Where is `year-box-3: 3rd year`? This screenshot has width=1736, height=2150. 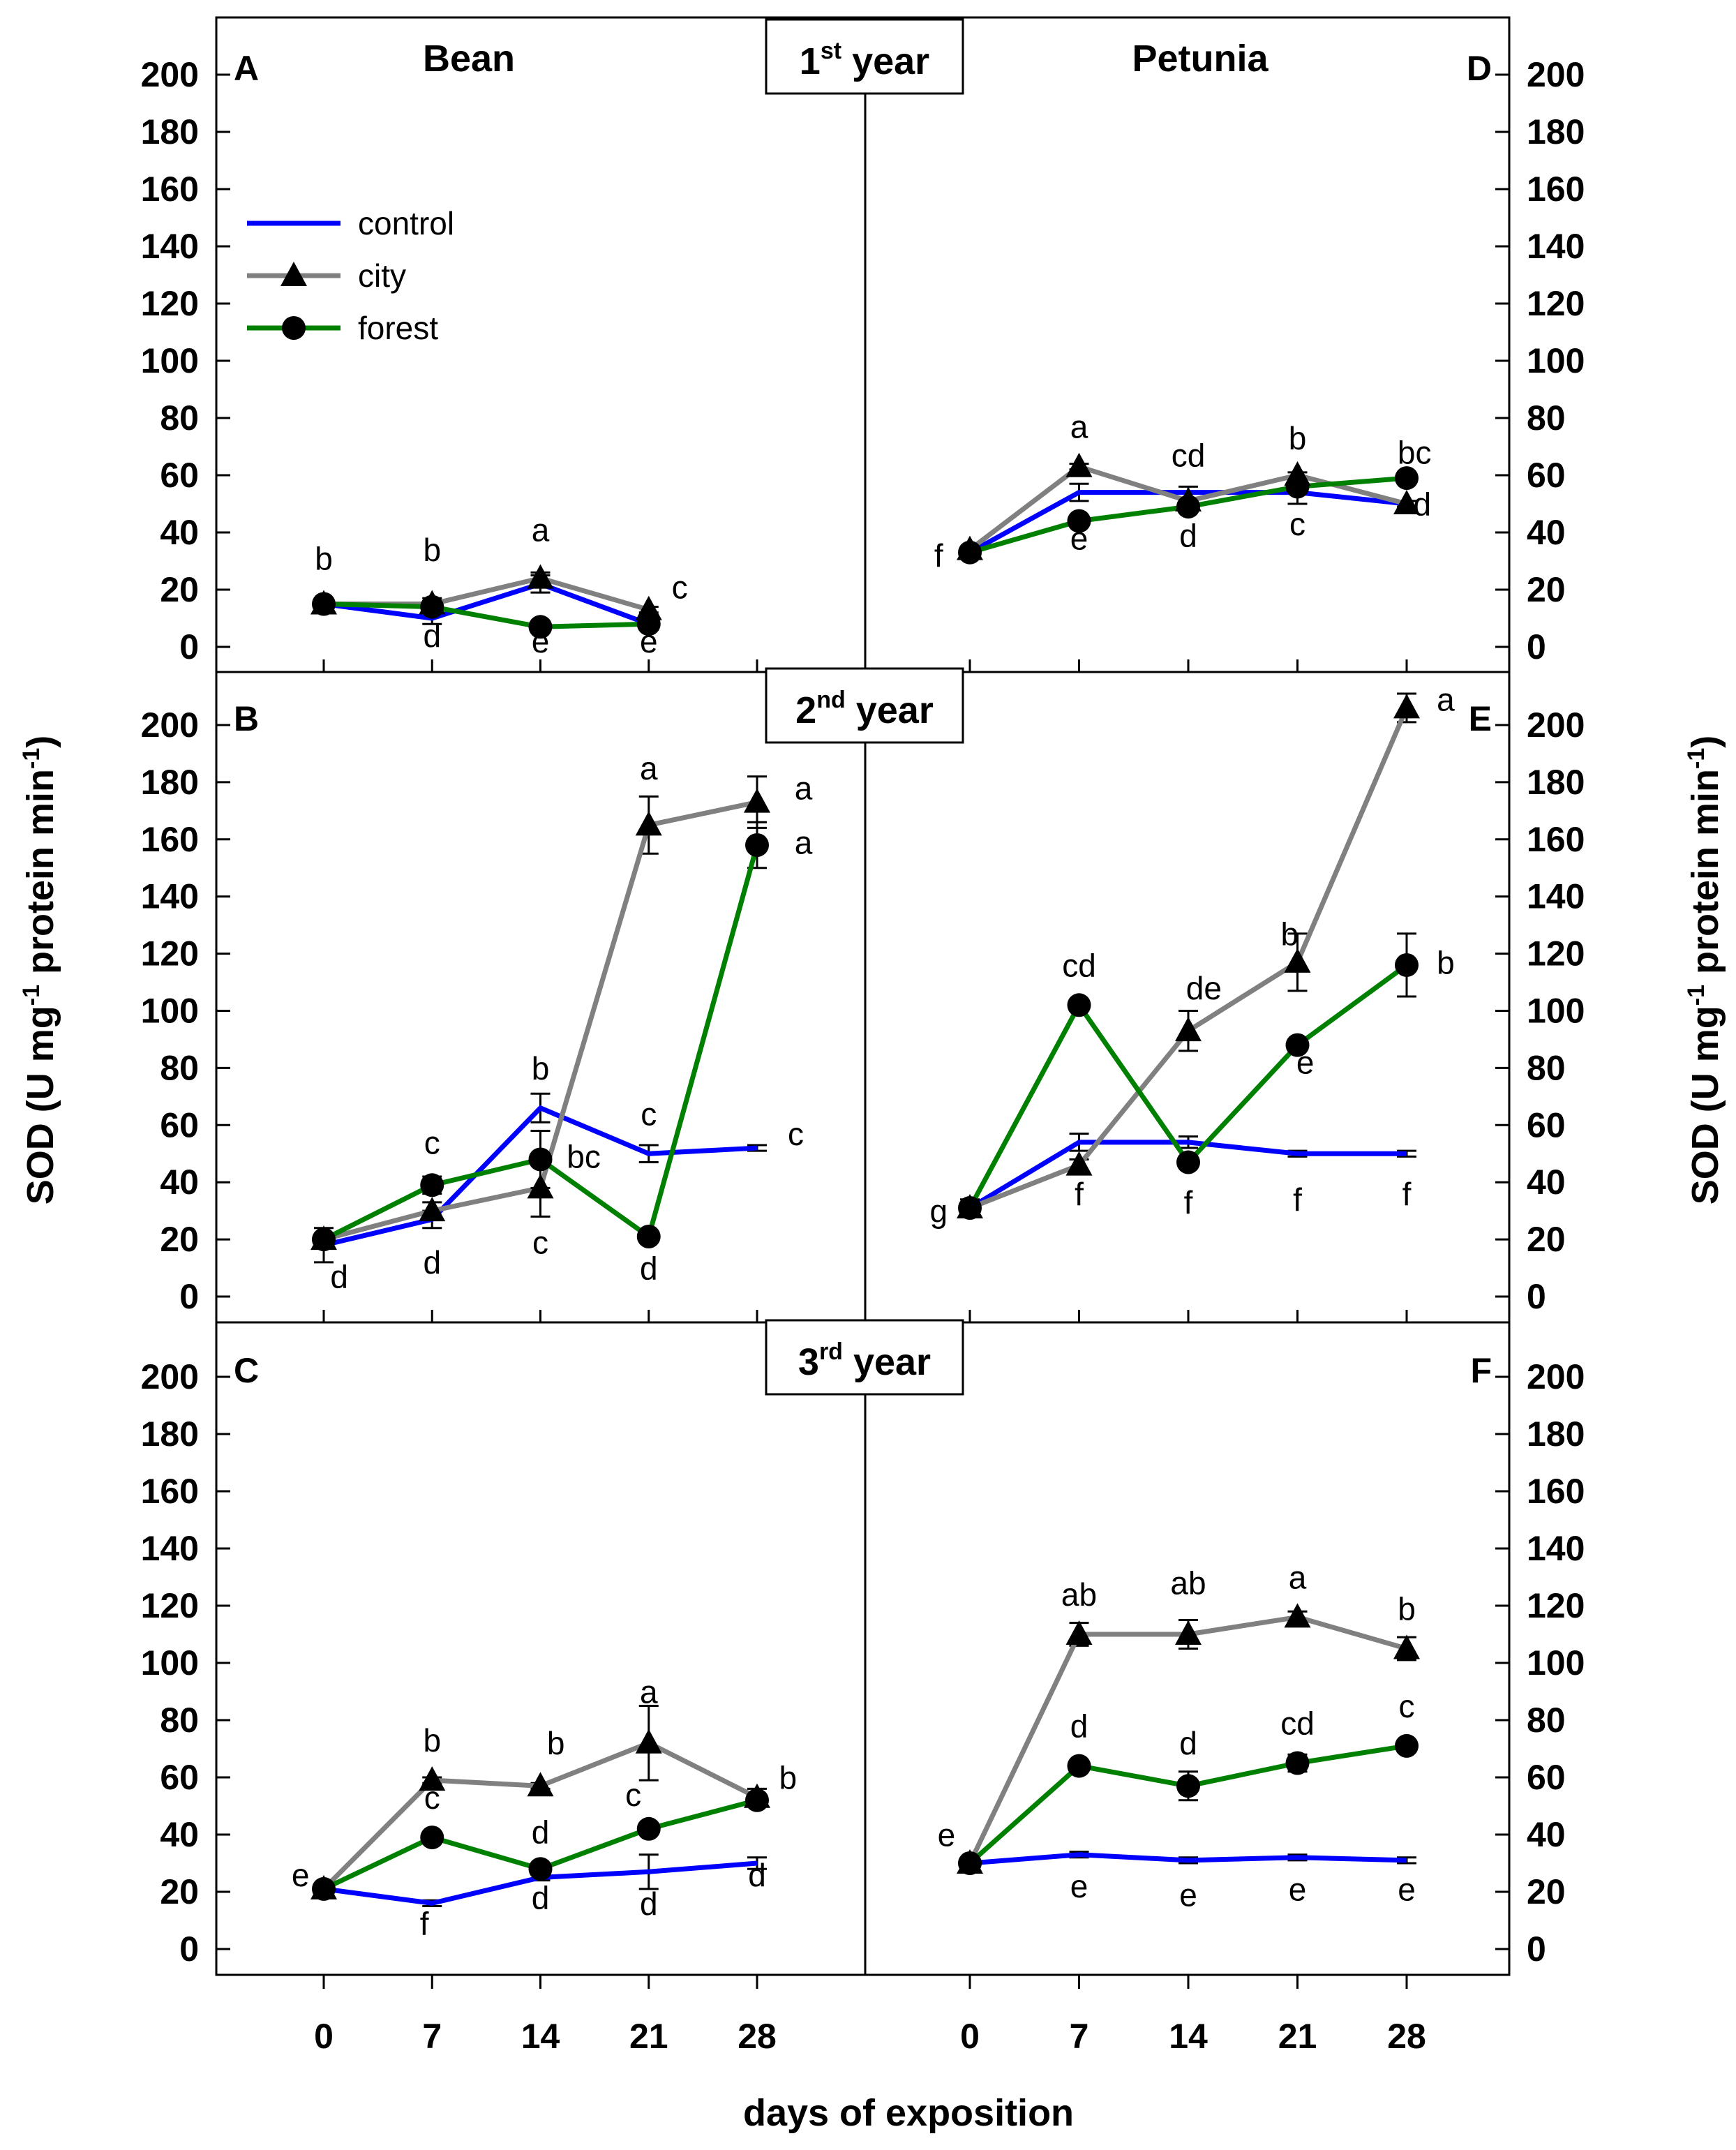
year-box-3: 3rd year is located at coordinates (864, 1358).